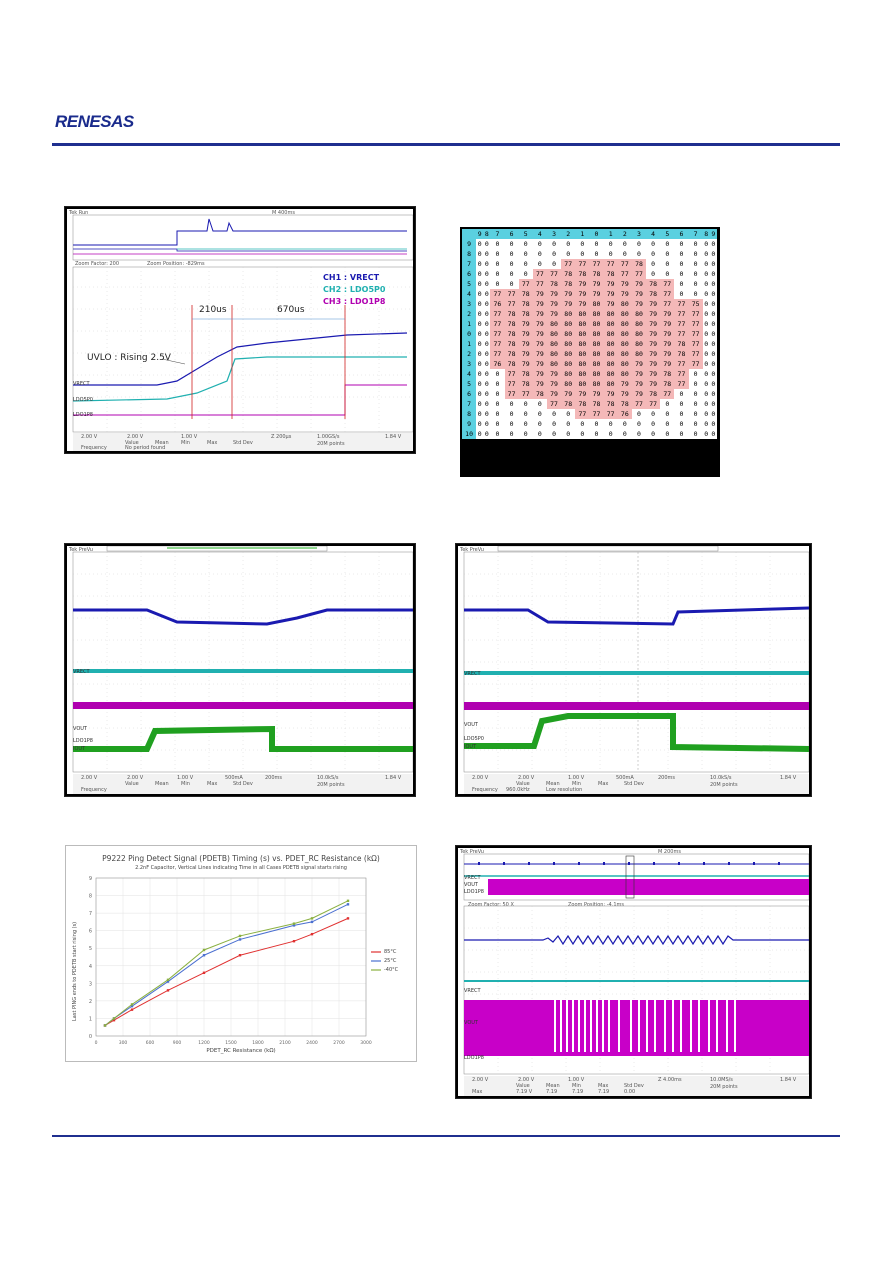  I want to click on heatmap-row-header: 0, so click(469, 334).